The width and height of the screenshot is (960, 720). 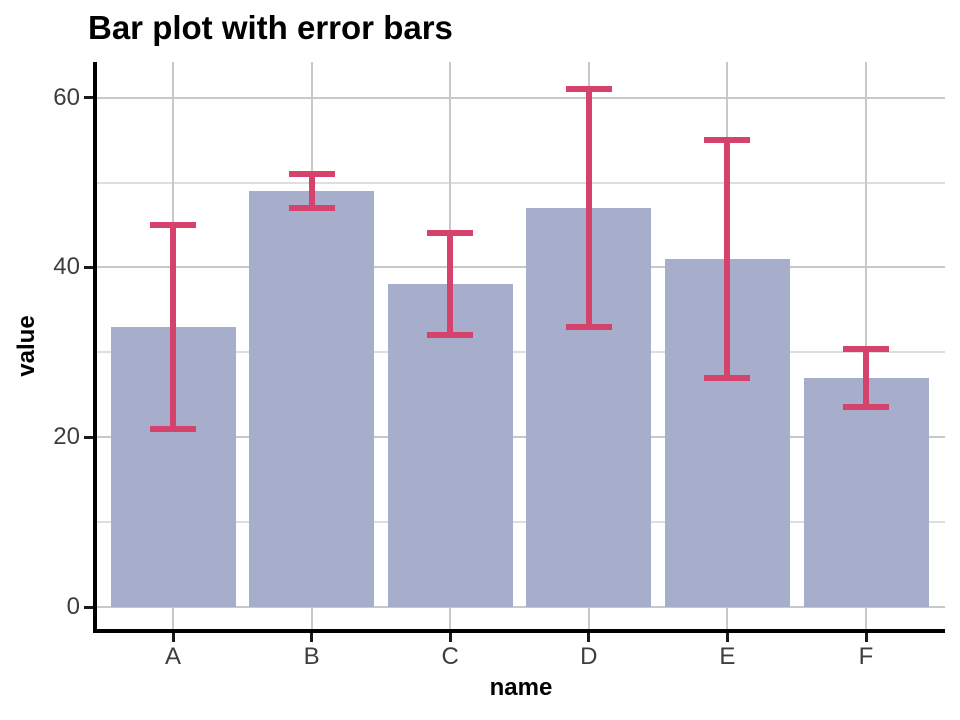 What do you see at coordinates (866, 656) in the screenshot?
I see `x-tick-label: F` at bounding box center [866, 656].